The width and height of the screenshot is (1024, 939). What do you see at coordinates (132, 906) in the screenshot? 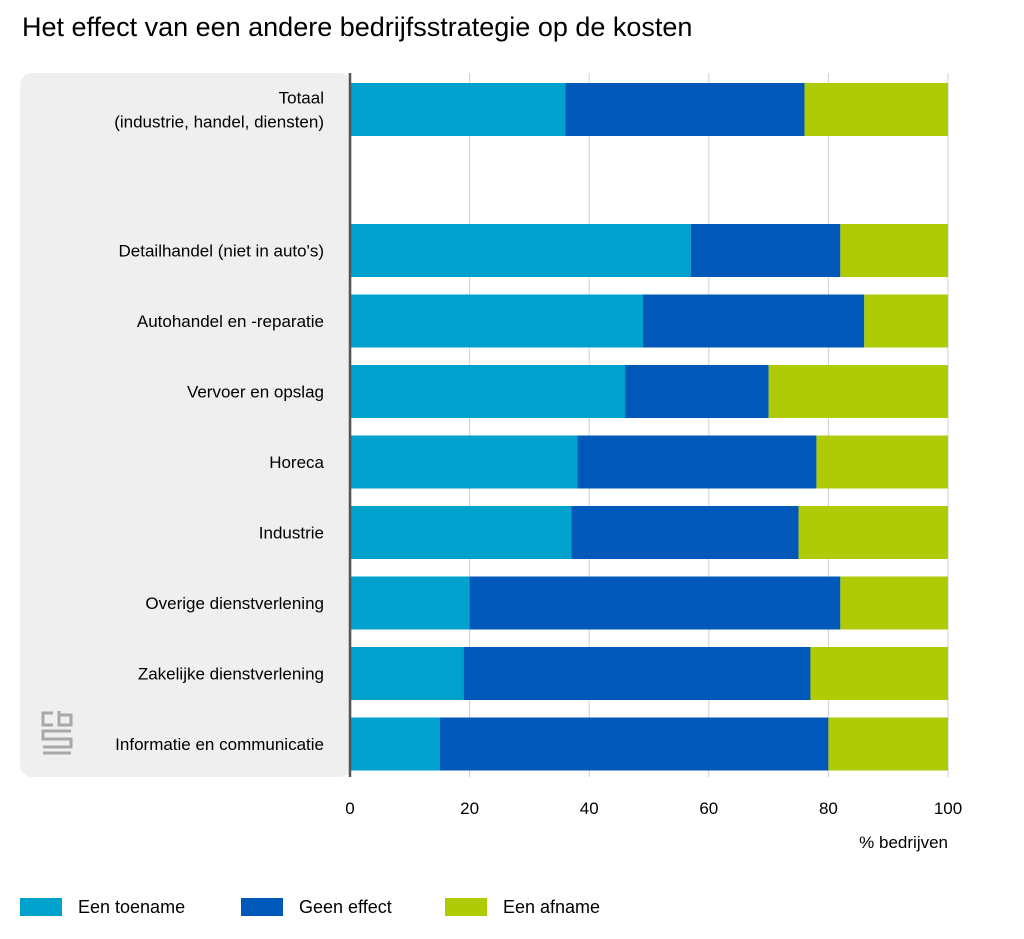
I see `legend-label-toename: Een toename` at bounding box center [132, 906].